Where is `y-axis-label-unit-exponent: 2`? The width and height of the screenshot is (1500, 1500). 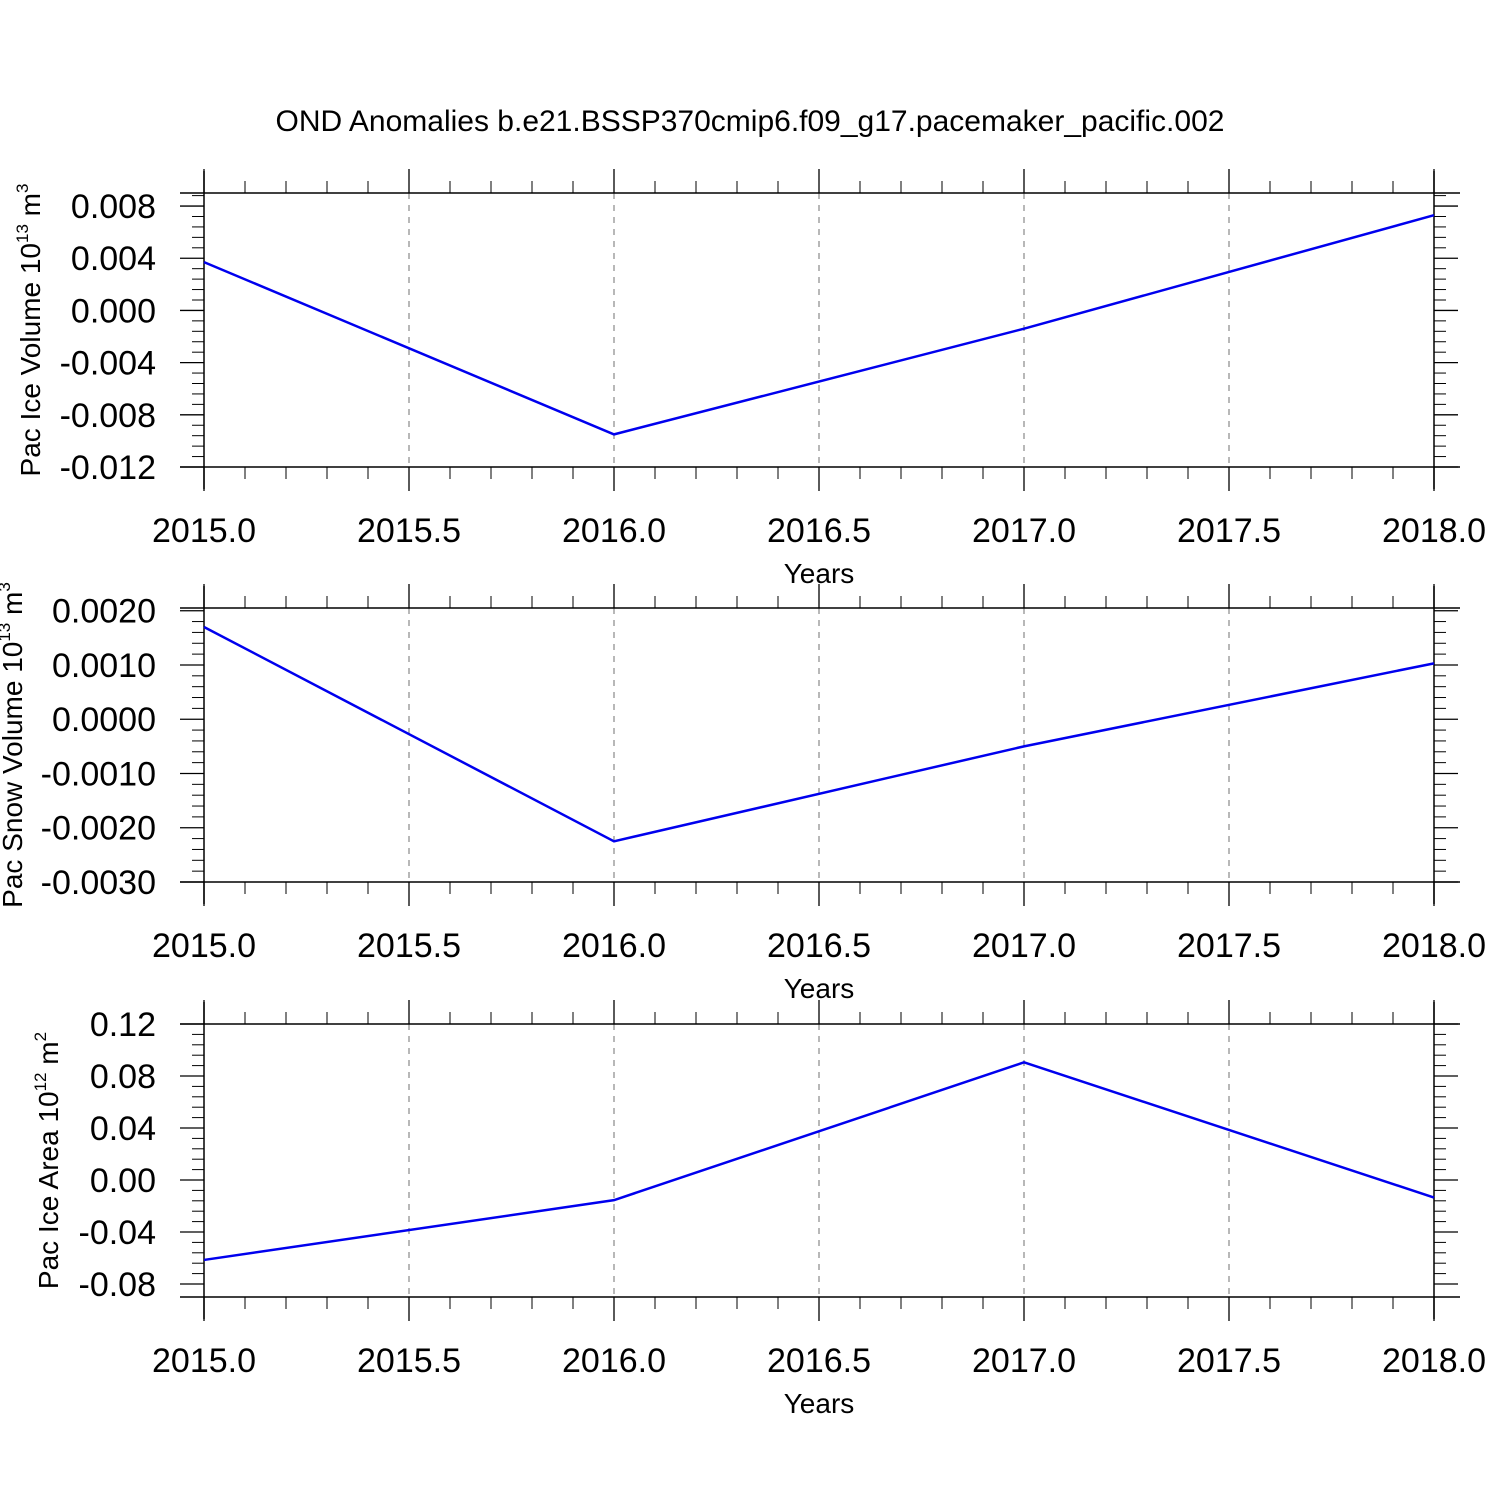 y-axis-label-unit-exponent: 2 is located at coordinates (40, 1036).